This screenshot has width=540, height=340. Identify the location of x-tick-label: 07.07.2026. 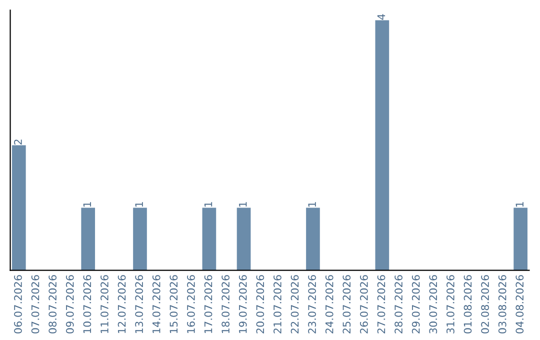
(35, 304).